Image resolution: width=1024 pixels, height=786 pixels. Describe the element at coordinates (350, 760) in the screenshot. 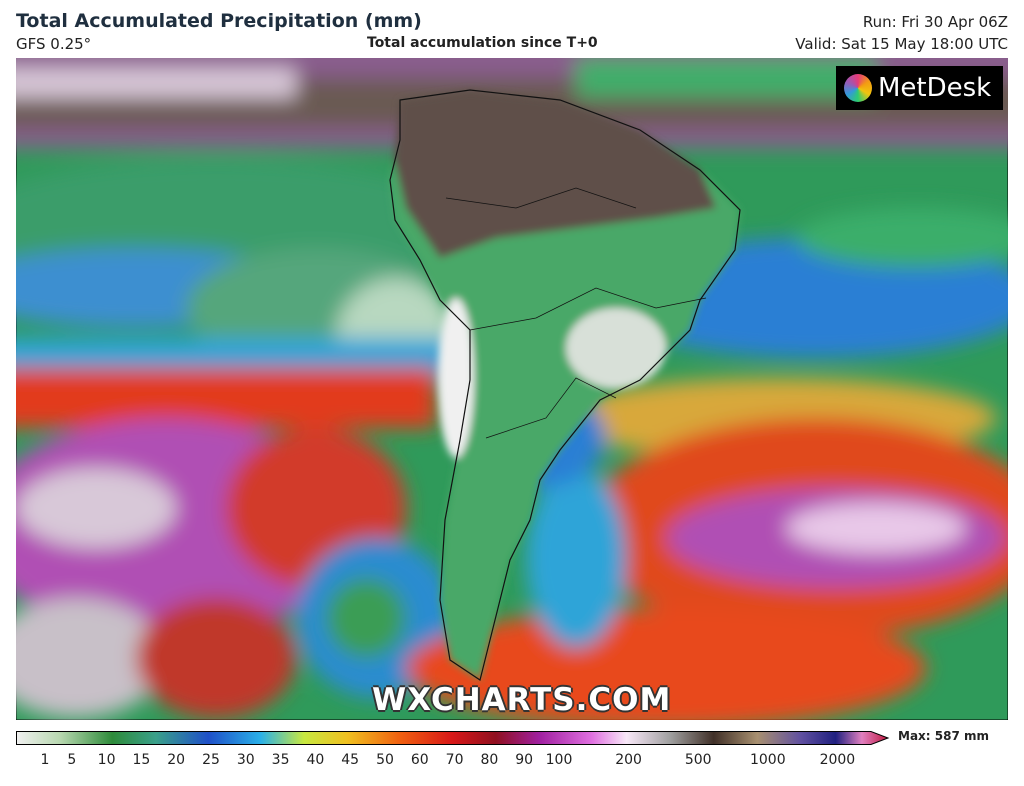

I see `color-bar-tick-label: 45` at that location.